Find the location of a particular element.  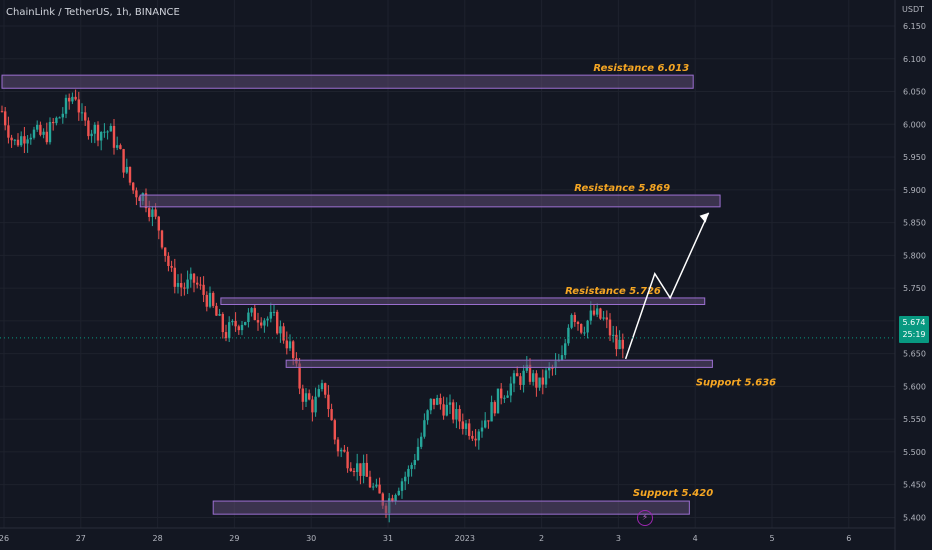

arrow-head is located at coordinates (704, 217).